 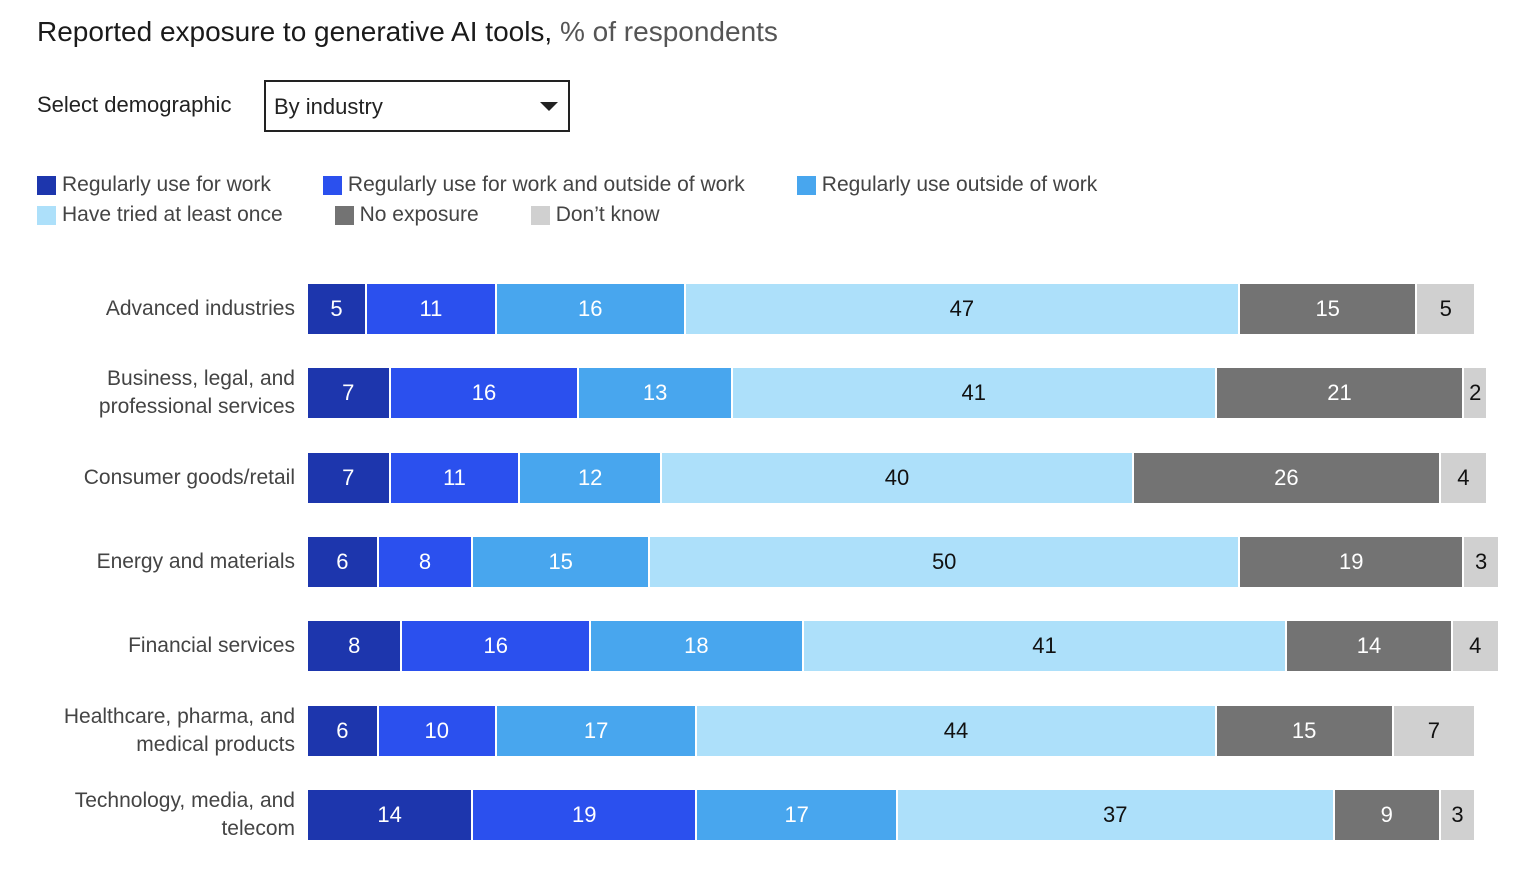 I want to click on dropdown-arrow, so click(x=549, y=106).